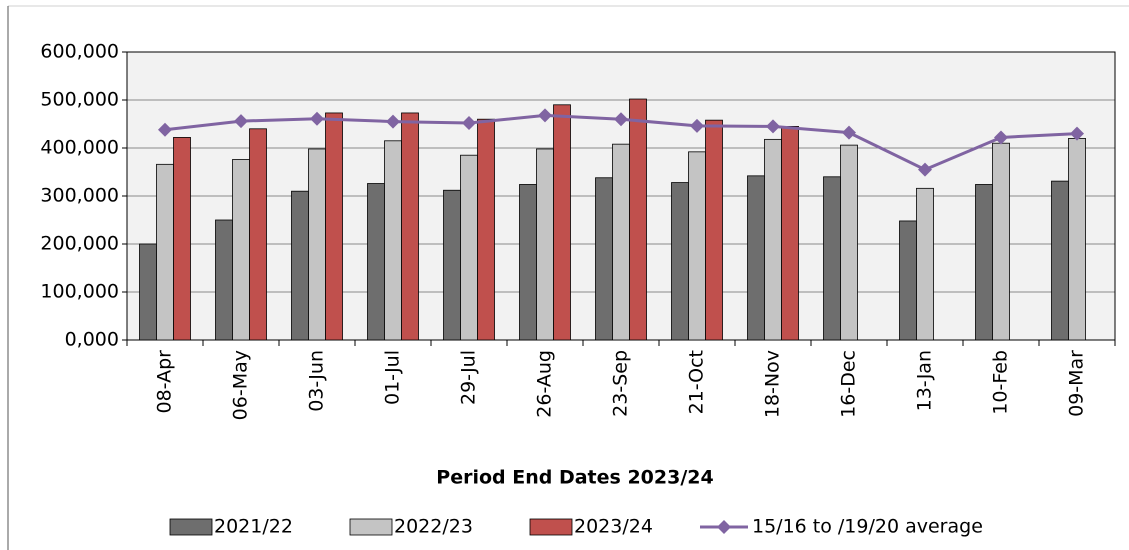  I want to click on x-axis-title: Period End Dates 2023/24, so click(574, 478).